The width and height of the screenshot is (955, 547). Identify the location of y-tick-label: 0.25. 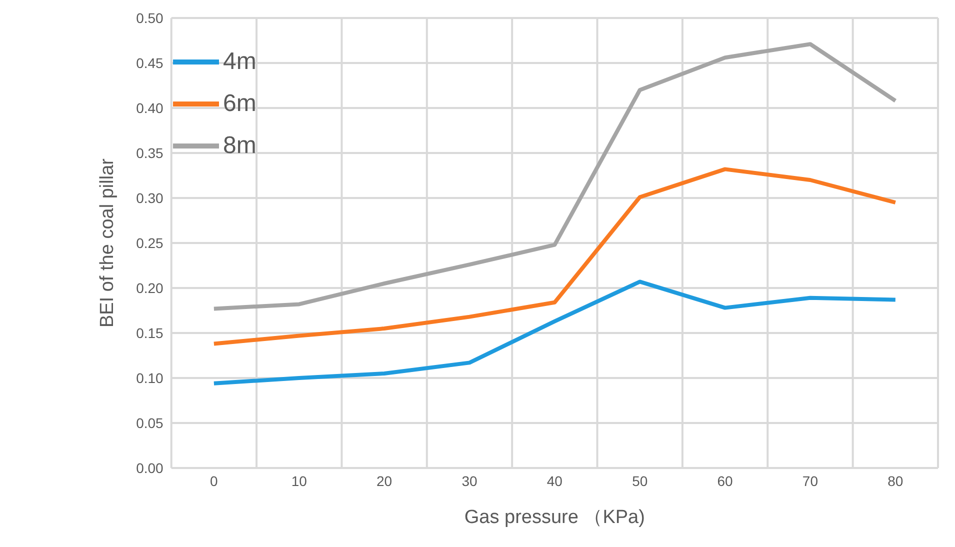
(150, 242).